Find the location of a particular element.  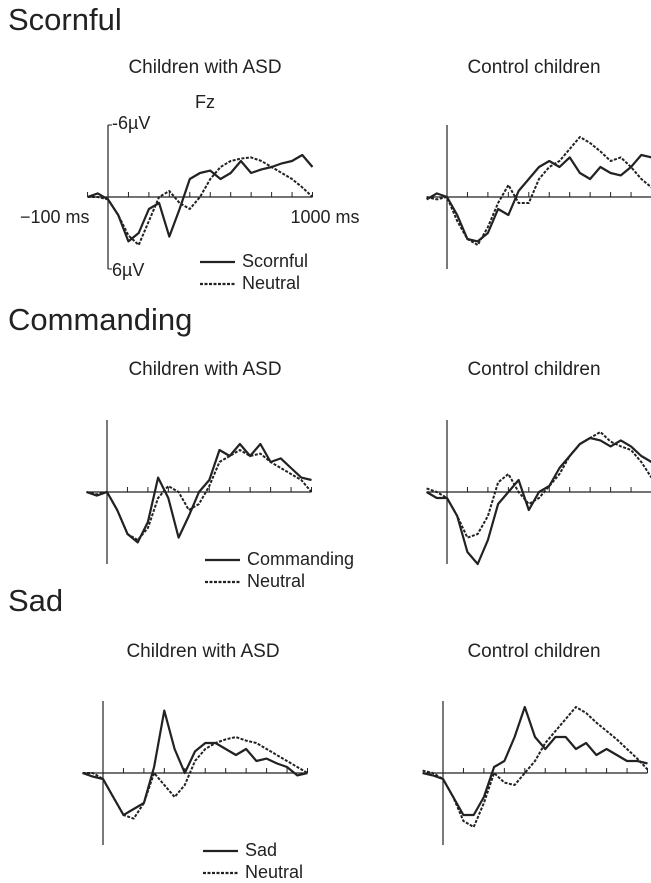

legend-label: Sad is located at coordinates (261, 850).